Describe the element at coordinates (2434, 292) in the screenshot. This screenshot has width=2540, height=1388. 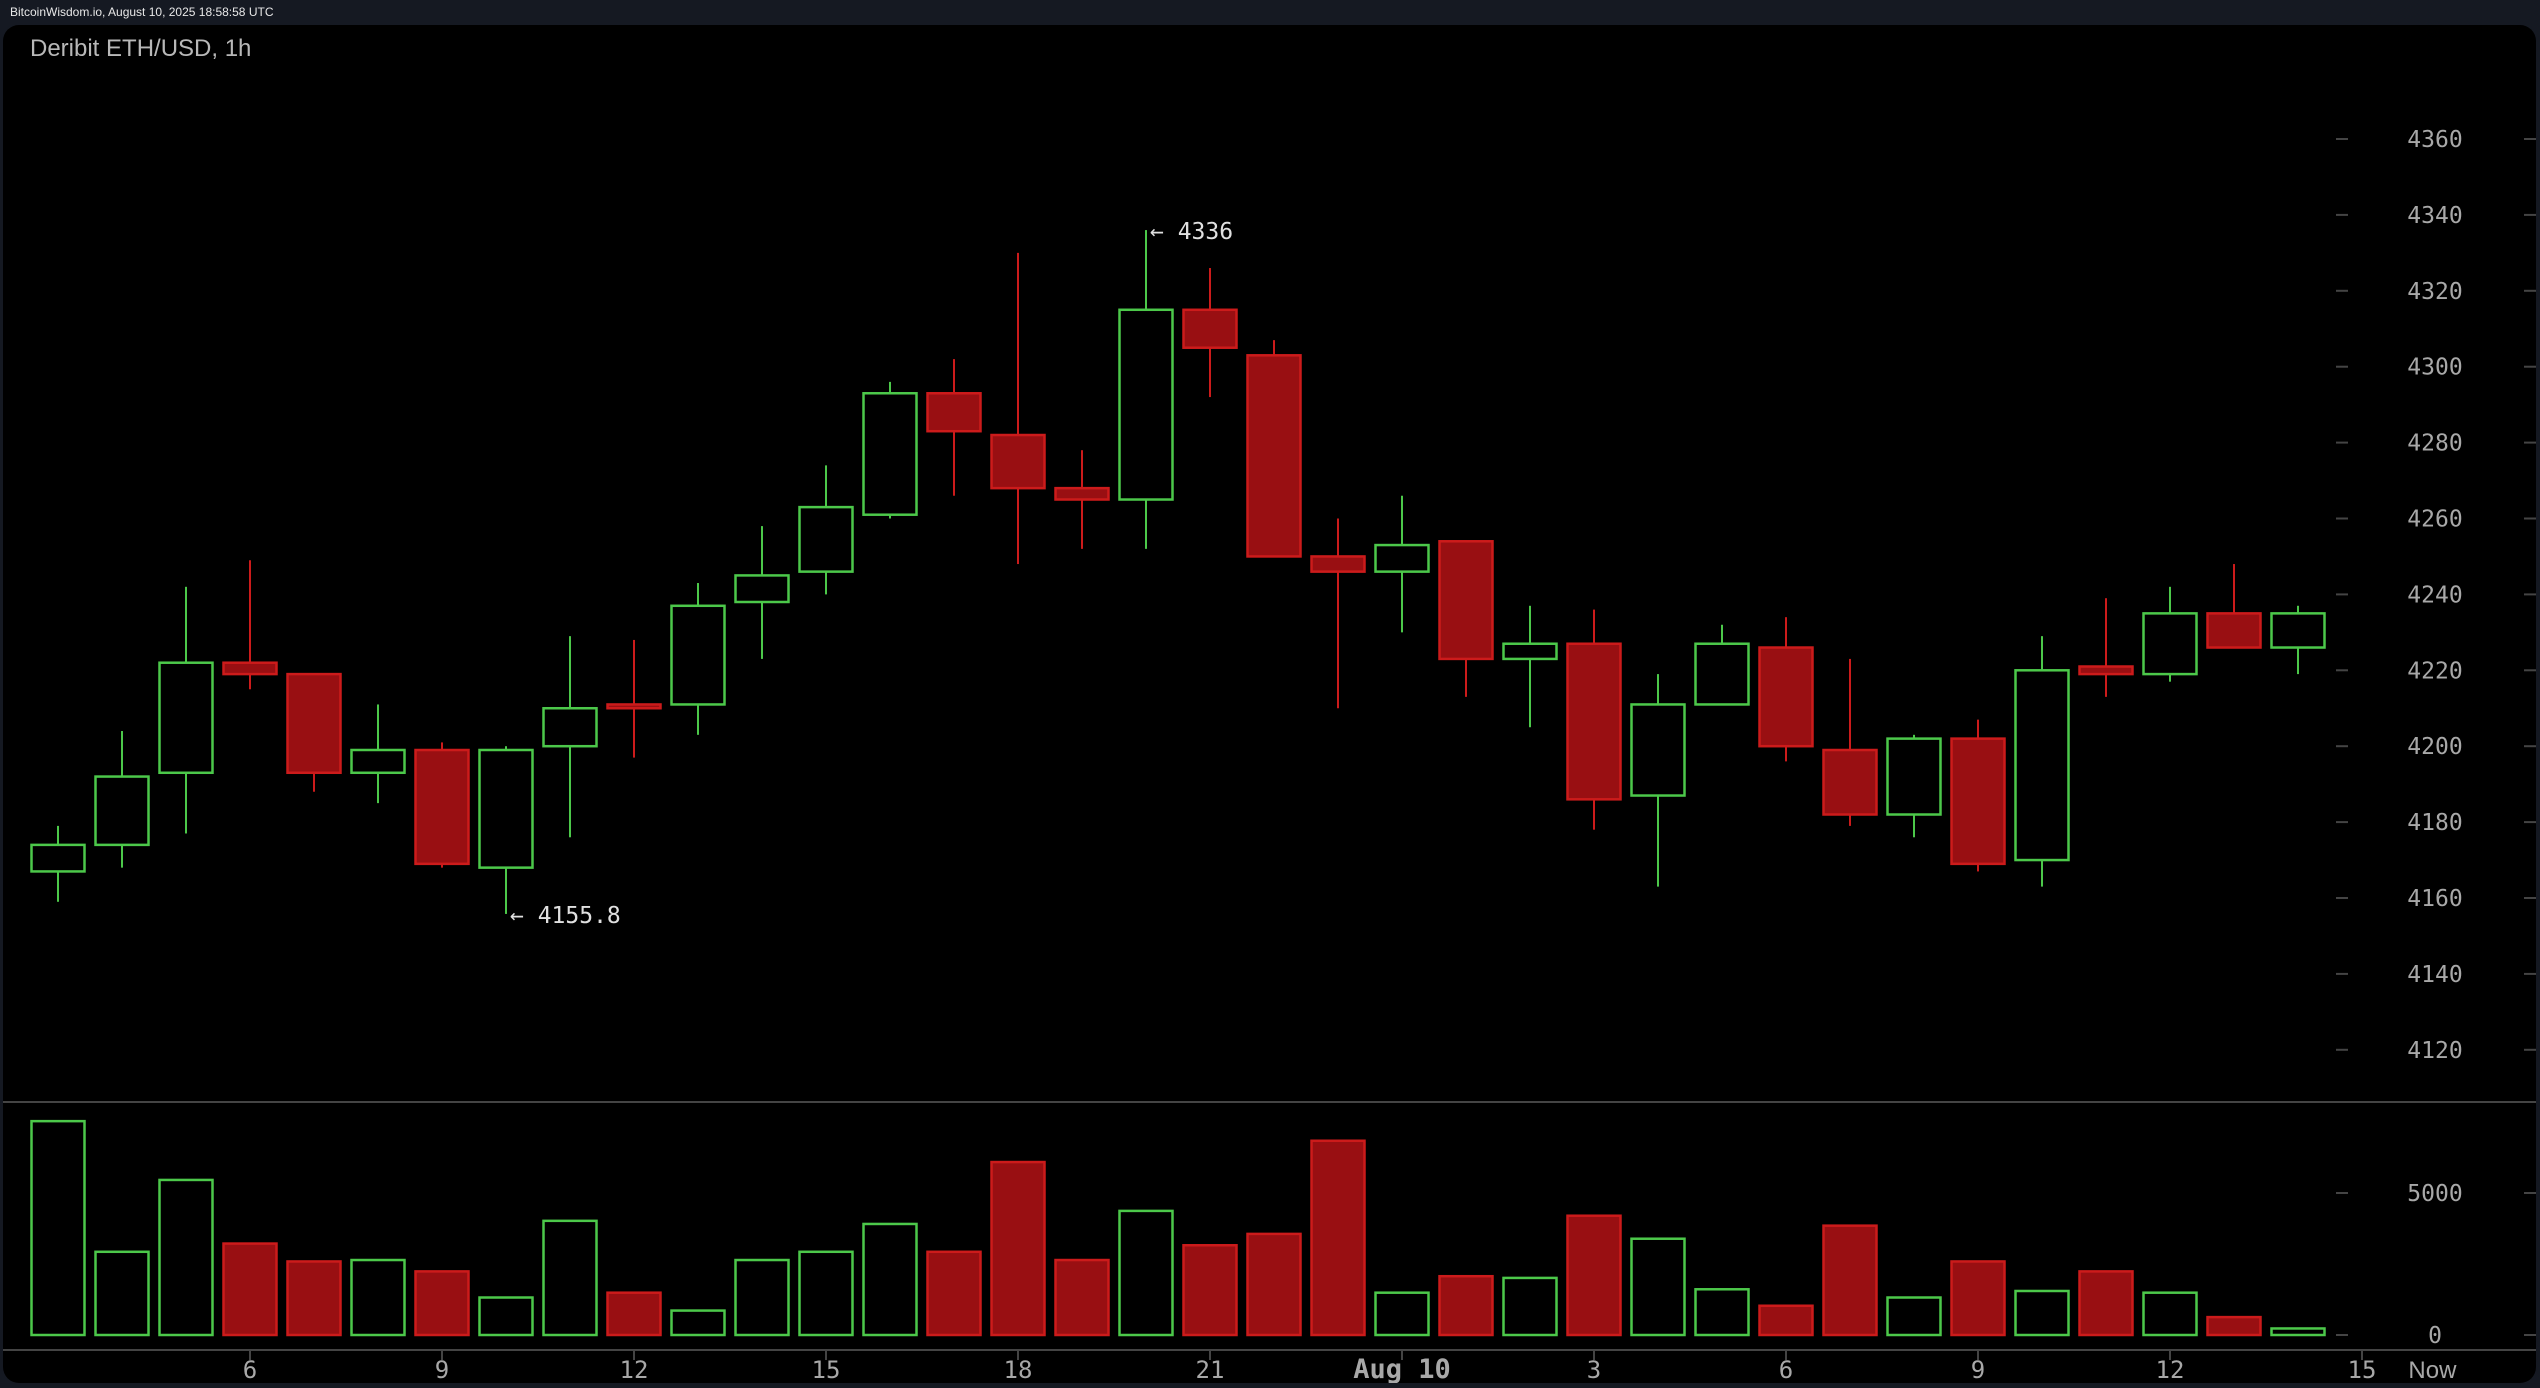
I see `y-tick-label: 4320` at that location.